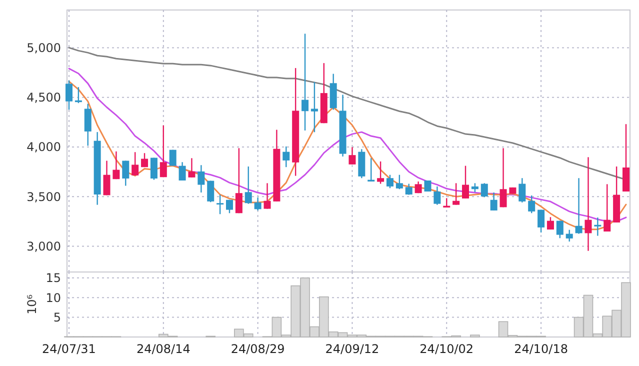 The image size is (639, 366). What do you see at coordinates (57, 317) in the screenshot?
I see `y-tick-label: 5` at bounding box center [57, 317].